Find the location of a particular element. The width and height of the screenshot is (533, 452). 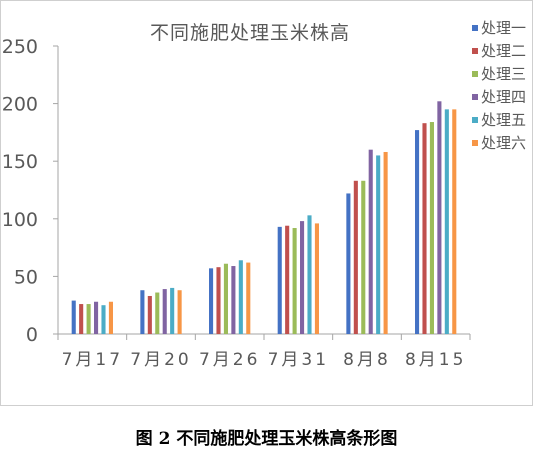

x-axis: 7月17 7月20 7月26 7月31 8月8 8月15 is located at coordinates (264, 351).